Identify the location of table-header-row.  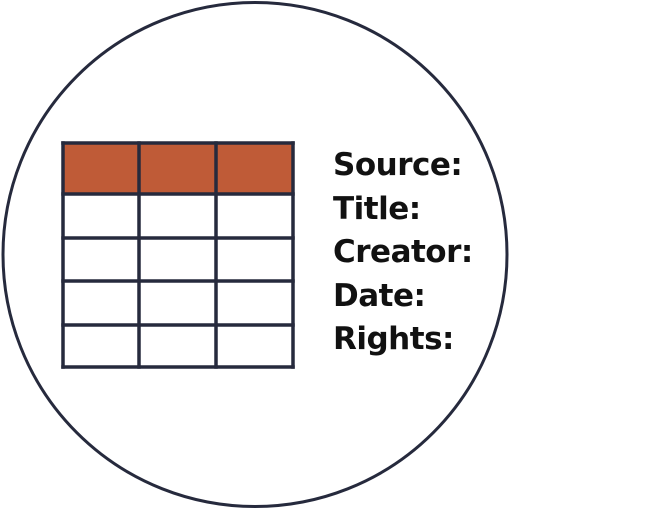
(178, 168).